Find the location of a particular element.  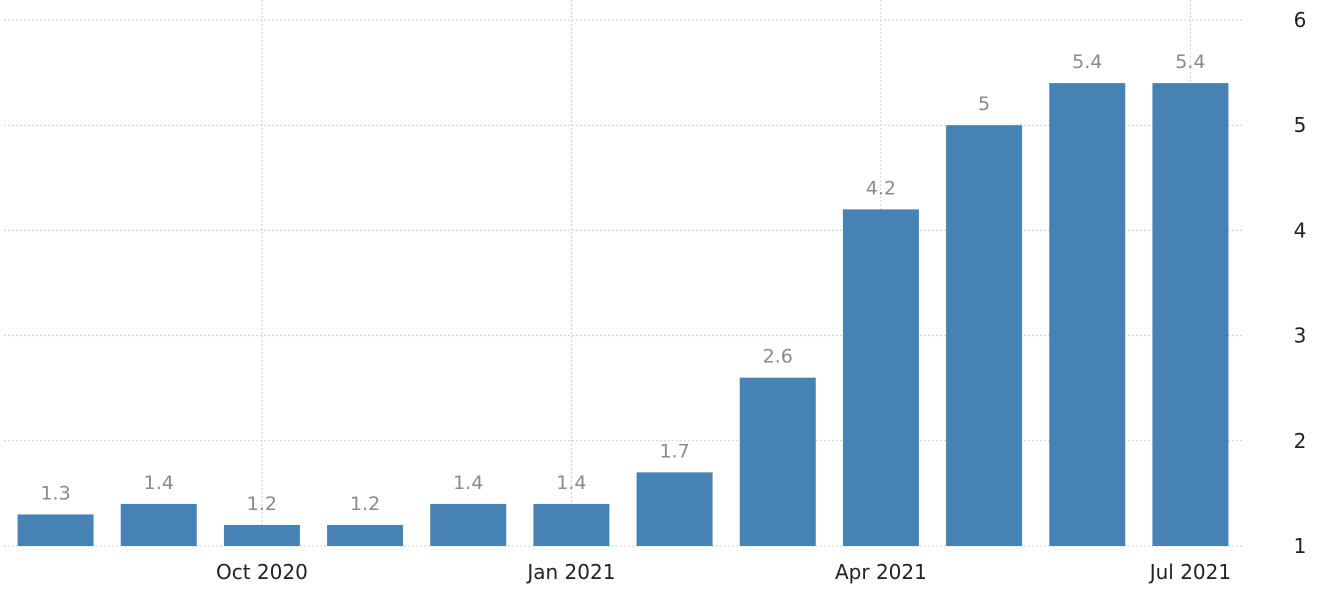

y-axis: 1 2 3 4 5 6 is located at coordinates (1300, 283).